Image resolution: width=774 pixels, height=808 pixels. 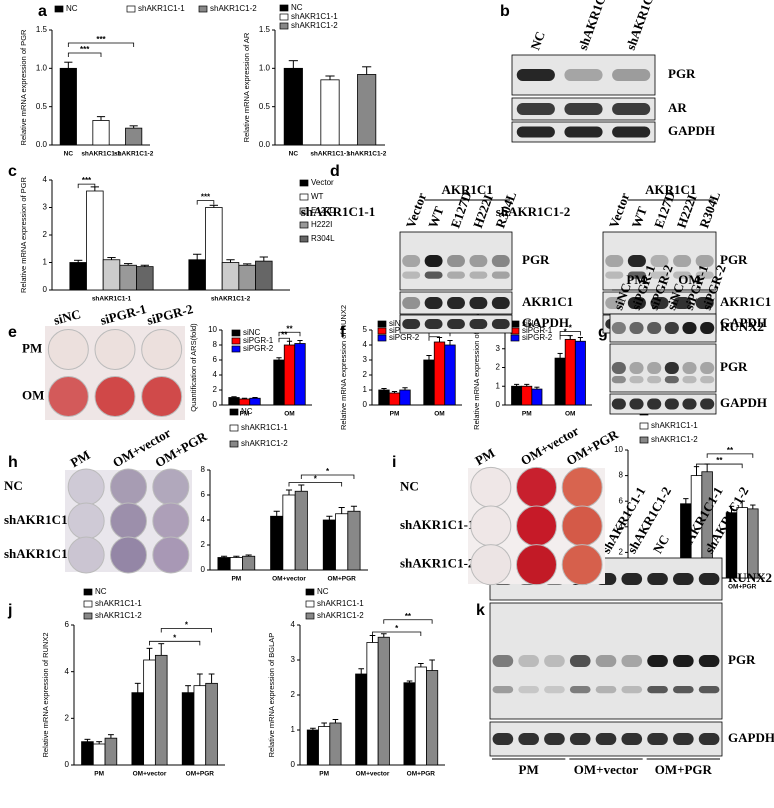 What do you see at coordinates (265, 29) in the screenshot?
I see `y-tick-label: 1.5` at bounding box center [265, 29].